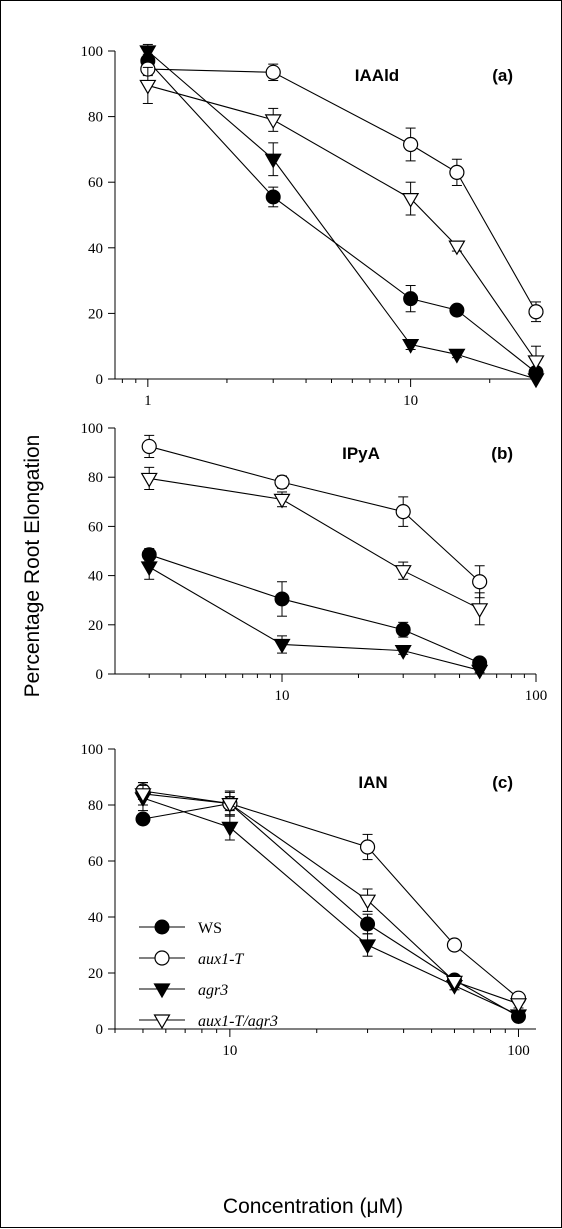 The image size is (562, 1229). I want to click on x-axis-label: Concentration (μM), so click(313, 1206).